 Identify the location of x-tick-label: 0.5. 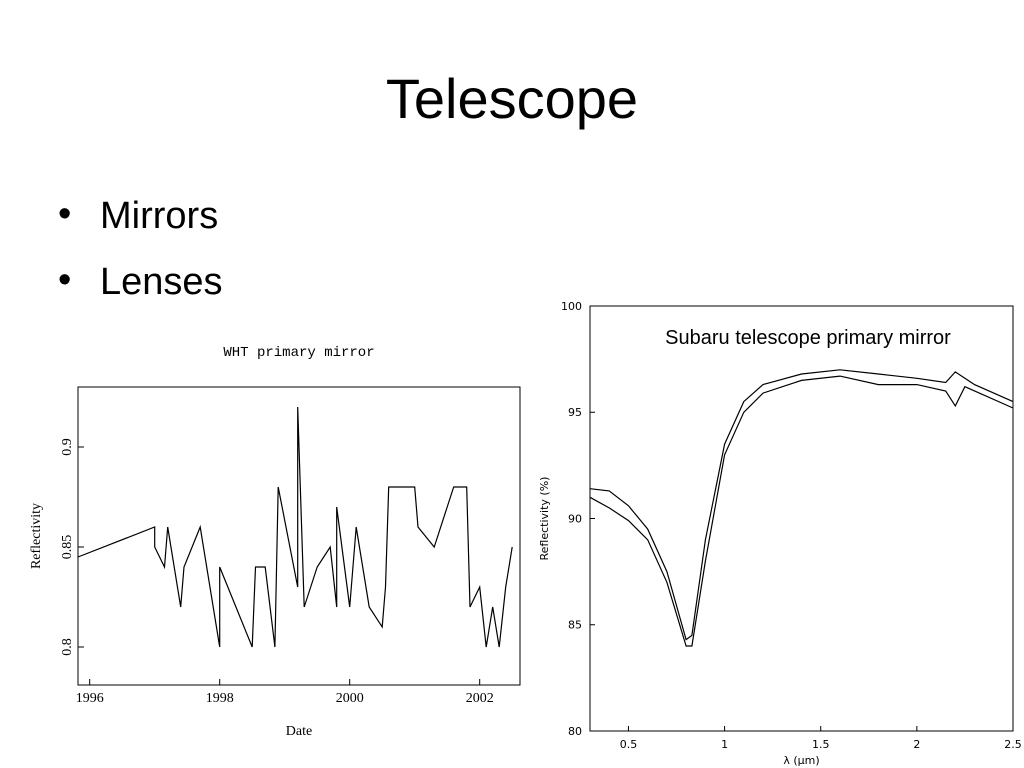
(629, 744).